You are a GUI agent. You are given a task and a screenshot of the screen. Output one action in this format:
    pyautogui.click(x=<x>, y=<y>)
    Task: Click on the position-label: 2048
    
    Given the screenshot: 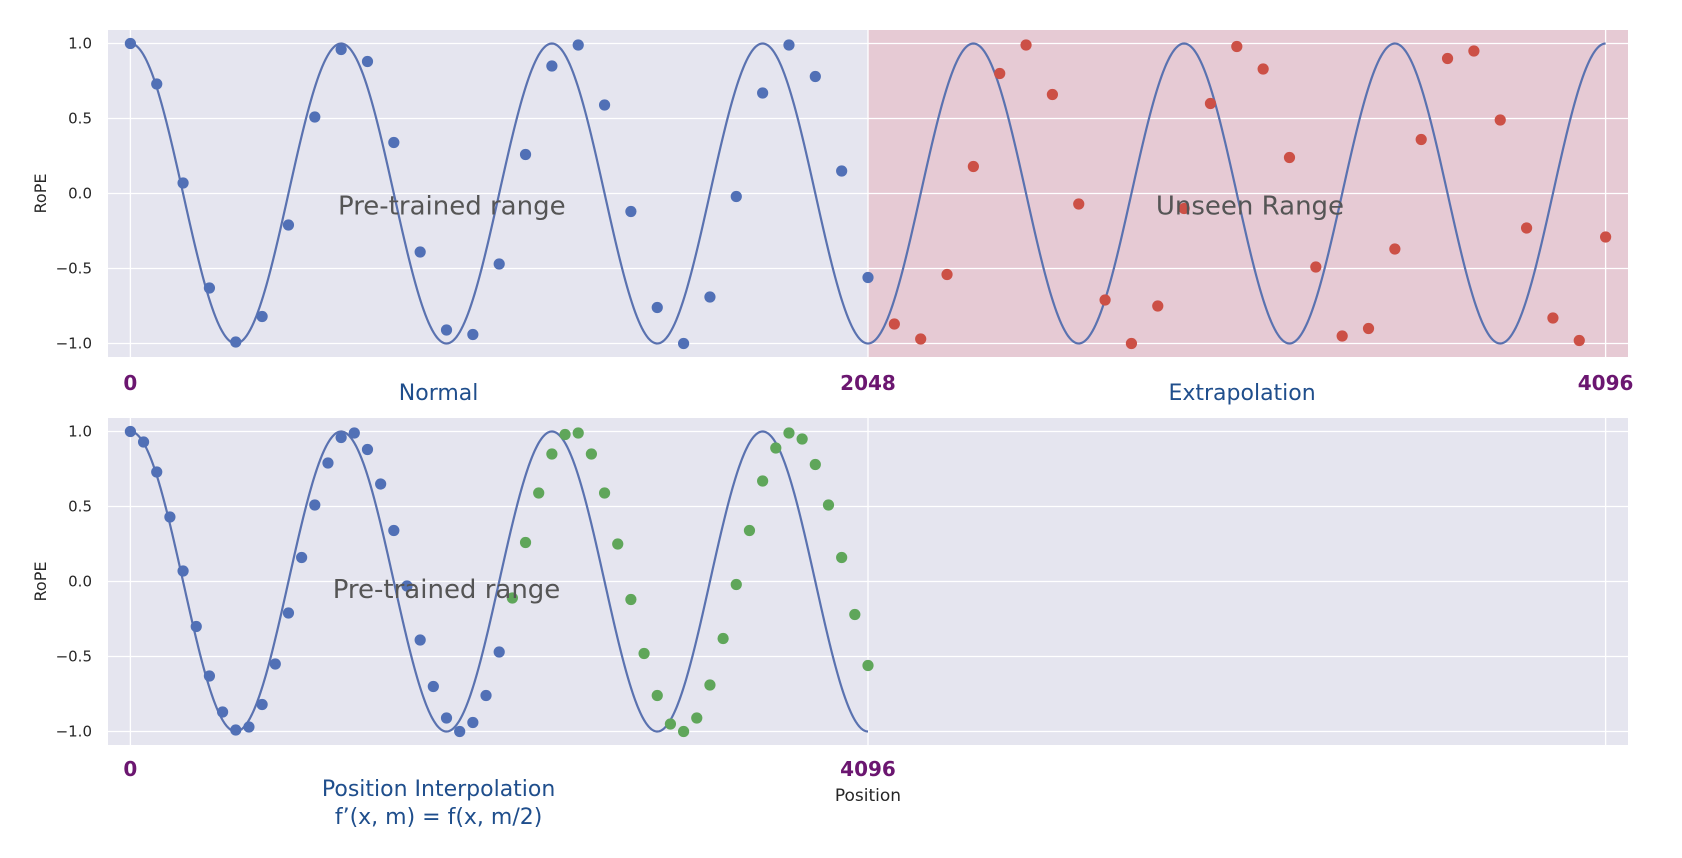 What is the action you would take?
    pyautogui.click(x=868, y=383)
    